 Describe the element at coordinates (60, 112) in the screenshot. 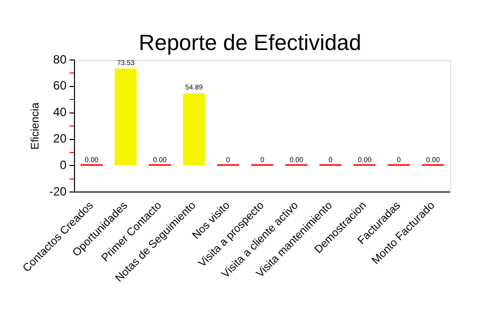

I see `y-tick-label: 40` at that location.